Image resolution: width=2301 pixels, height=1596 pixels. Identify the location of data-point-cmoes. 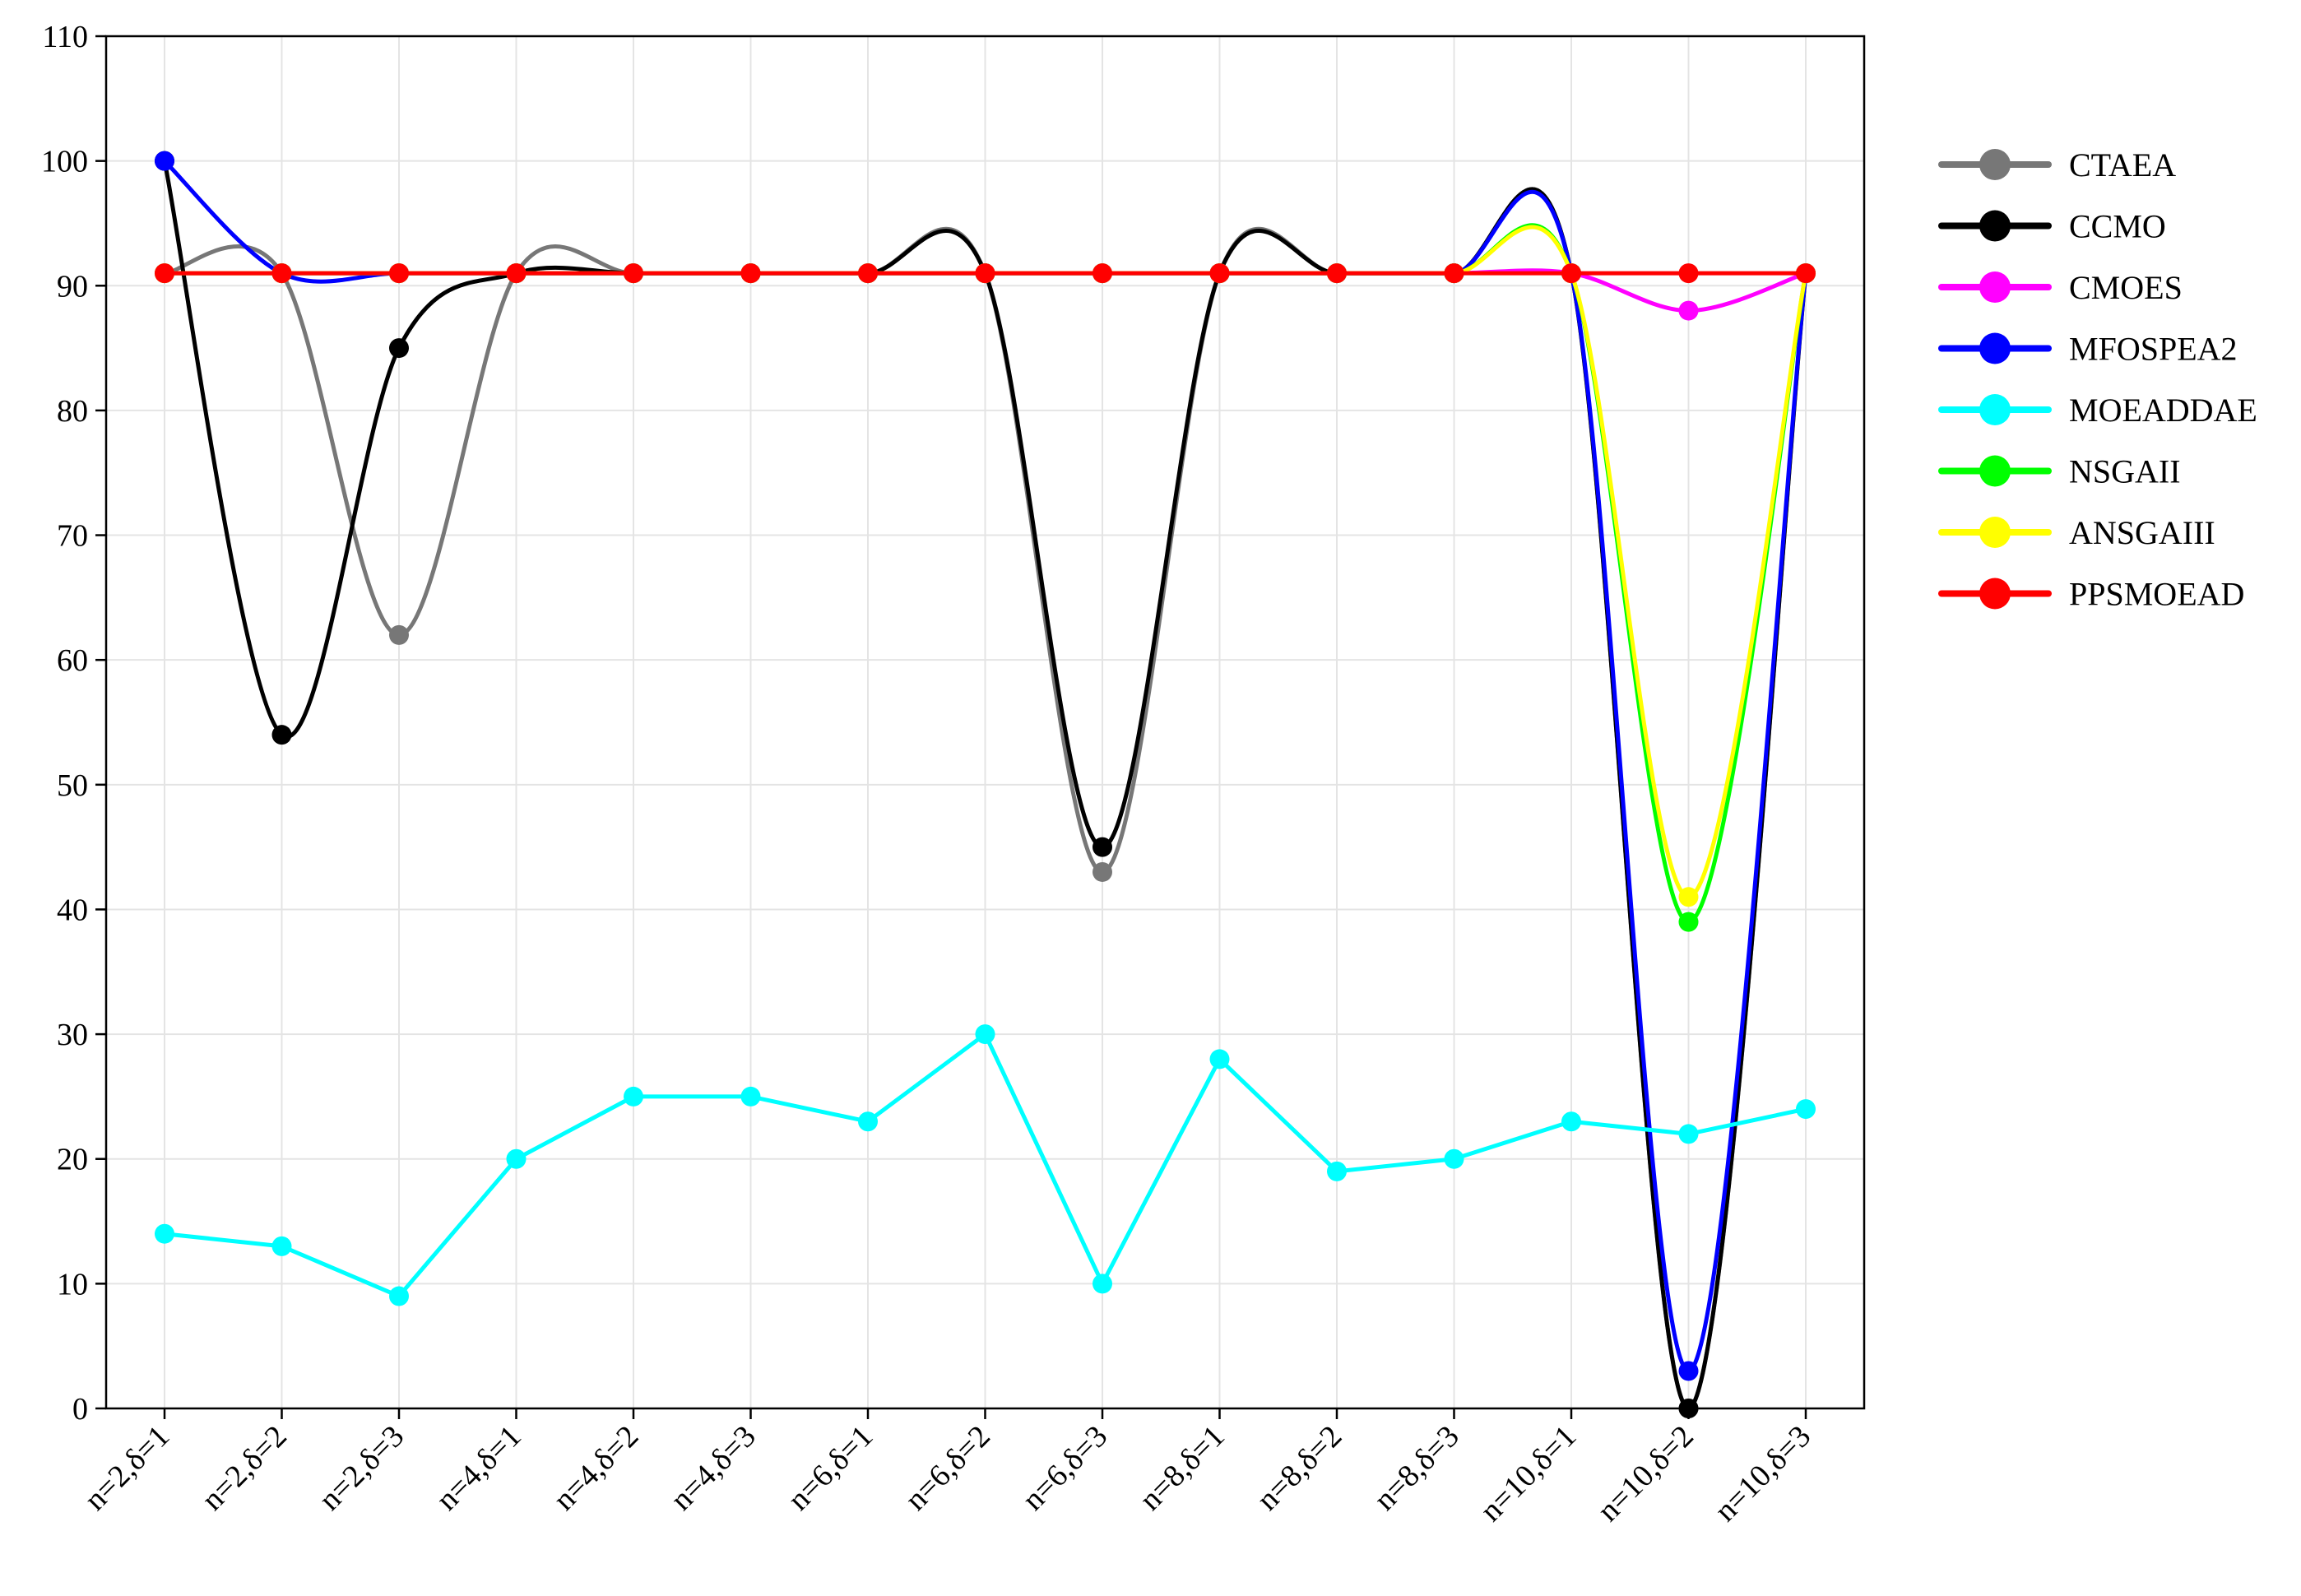
(1688, 310).